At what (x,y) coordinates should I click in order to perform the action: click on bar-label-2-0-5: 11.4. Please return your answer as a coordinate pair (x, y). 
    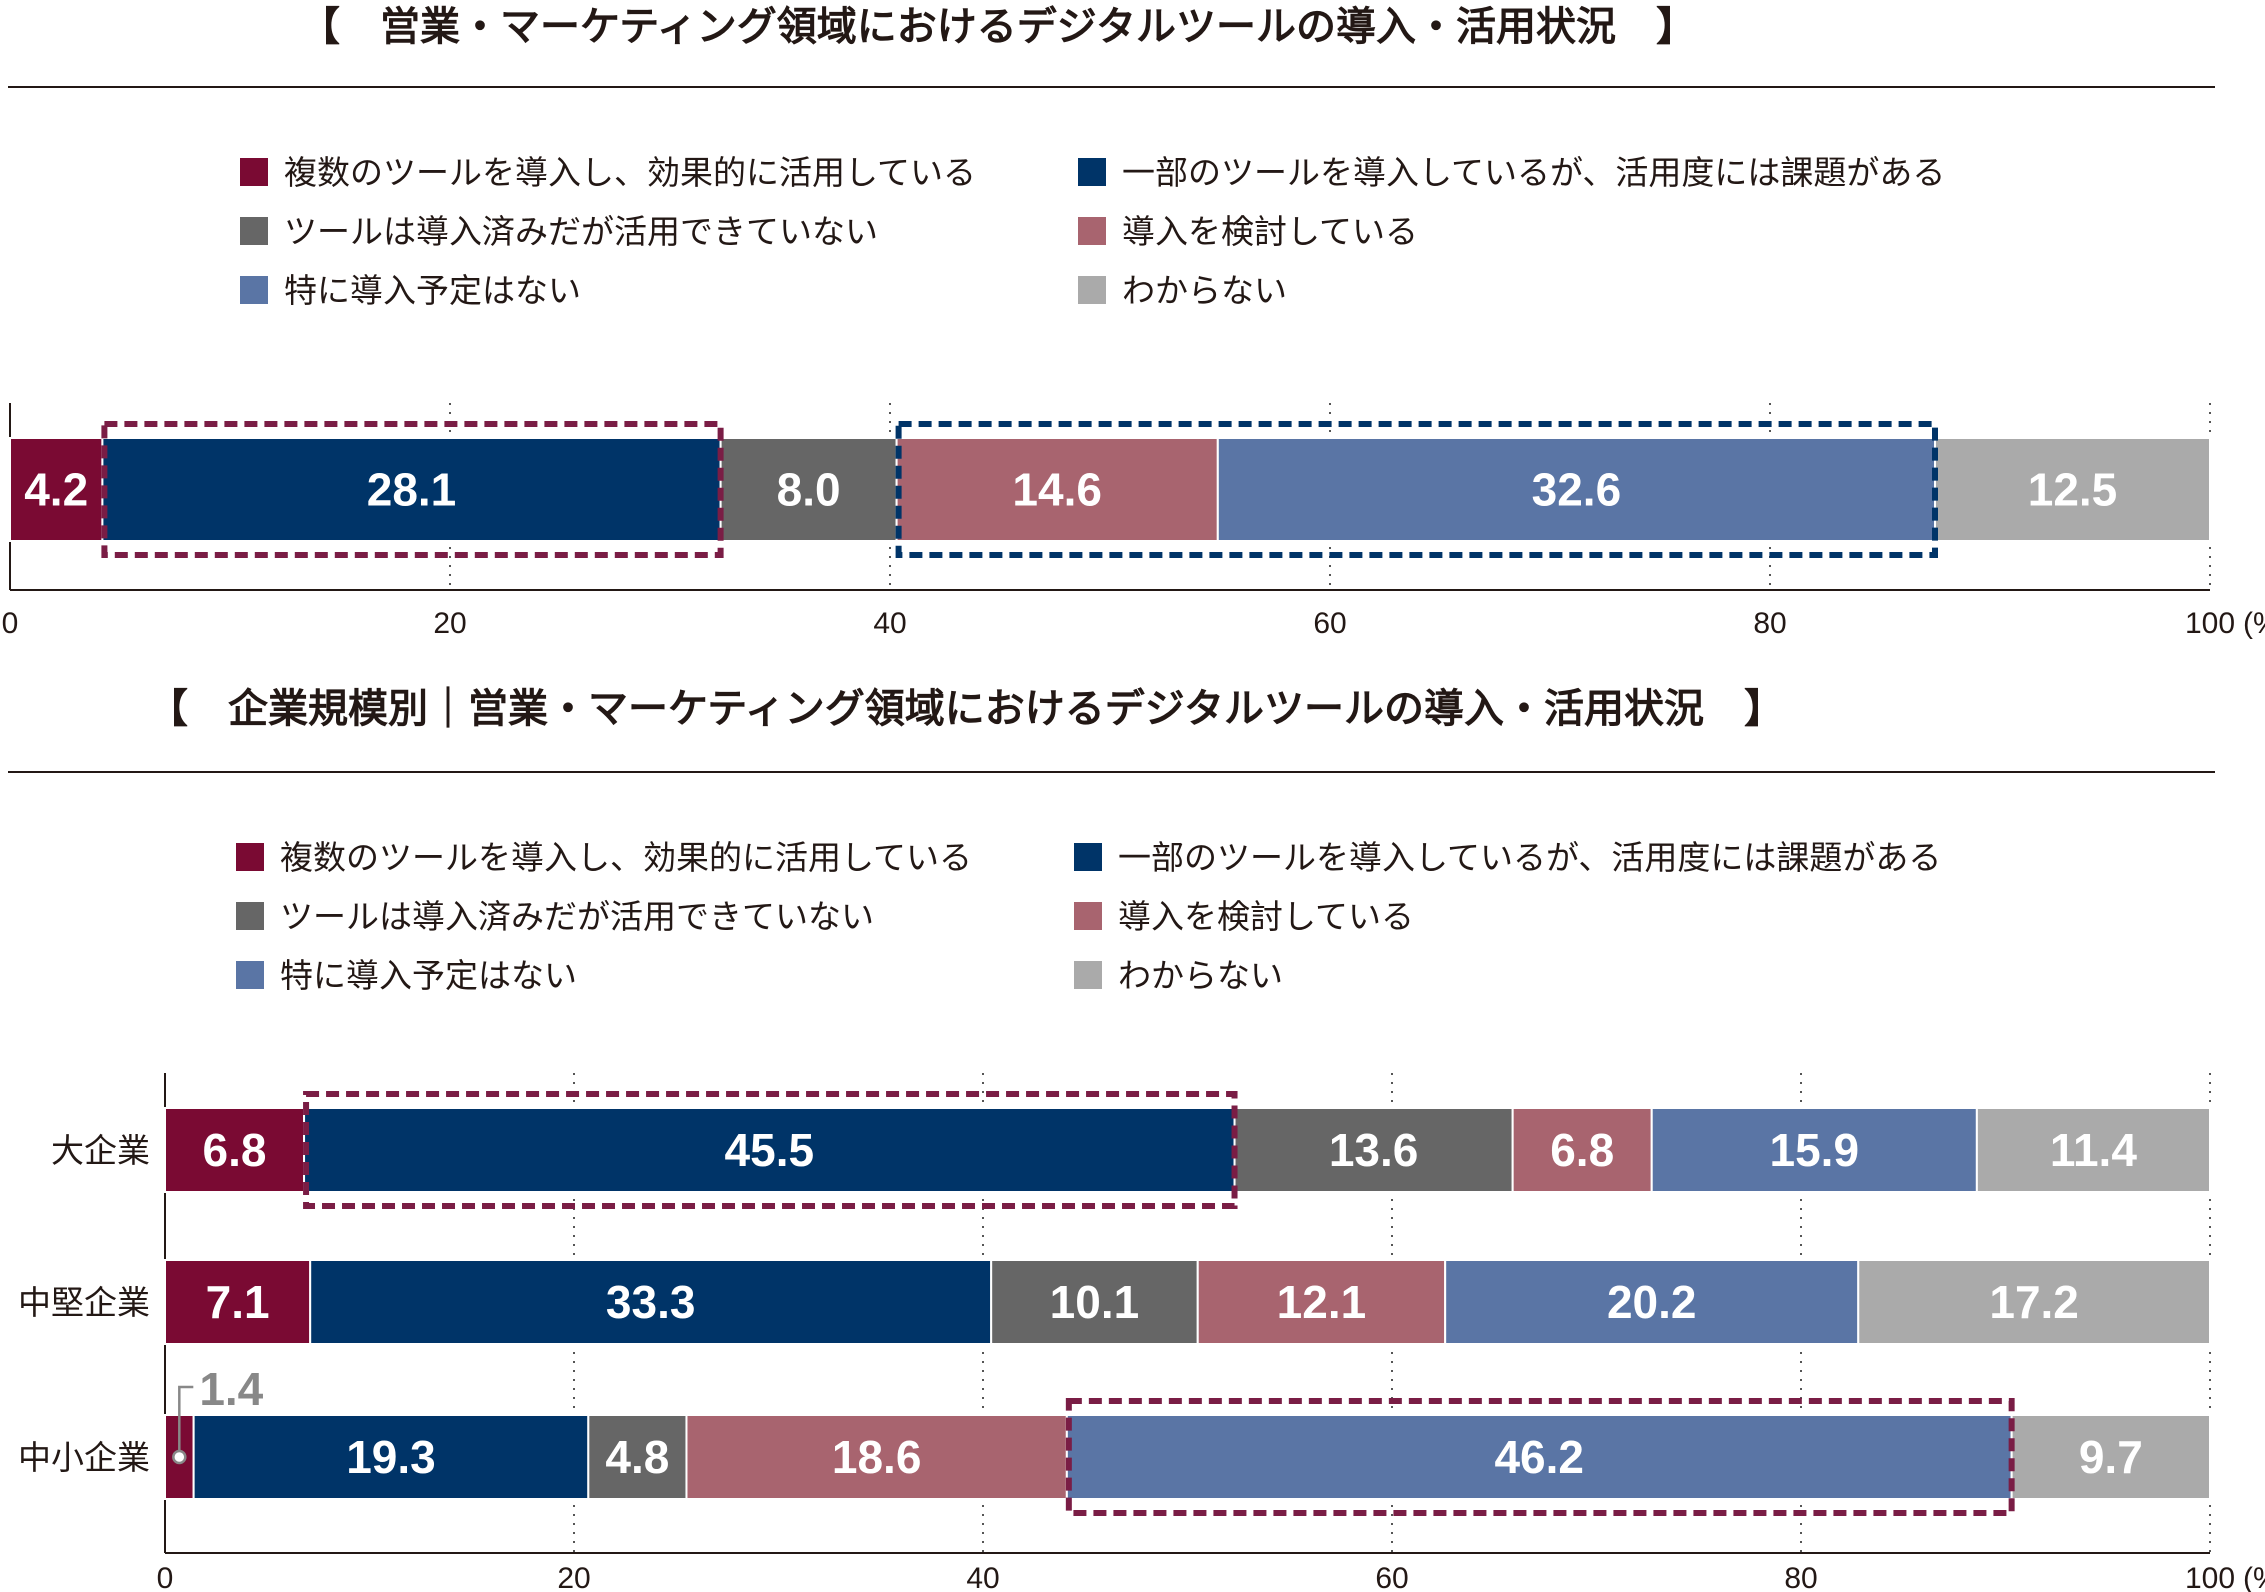
    Looking at the image, I should click on (2093, 1150).